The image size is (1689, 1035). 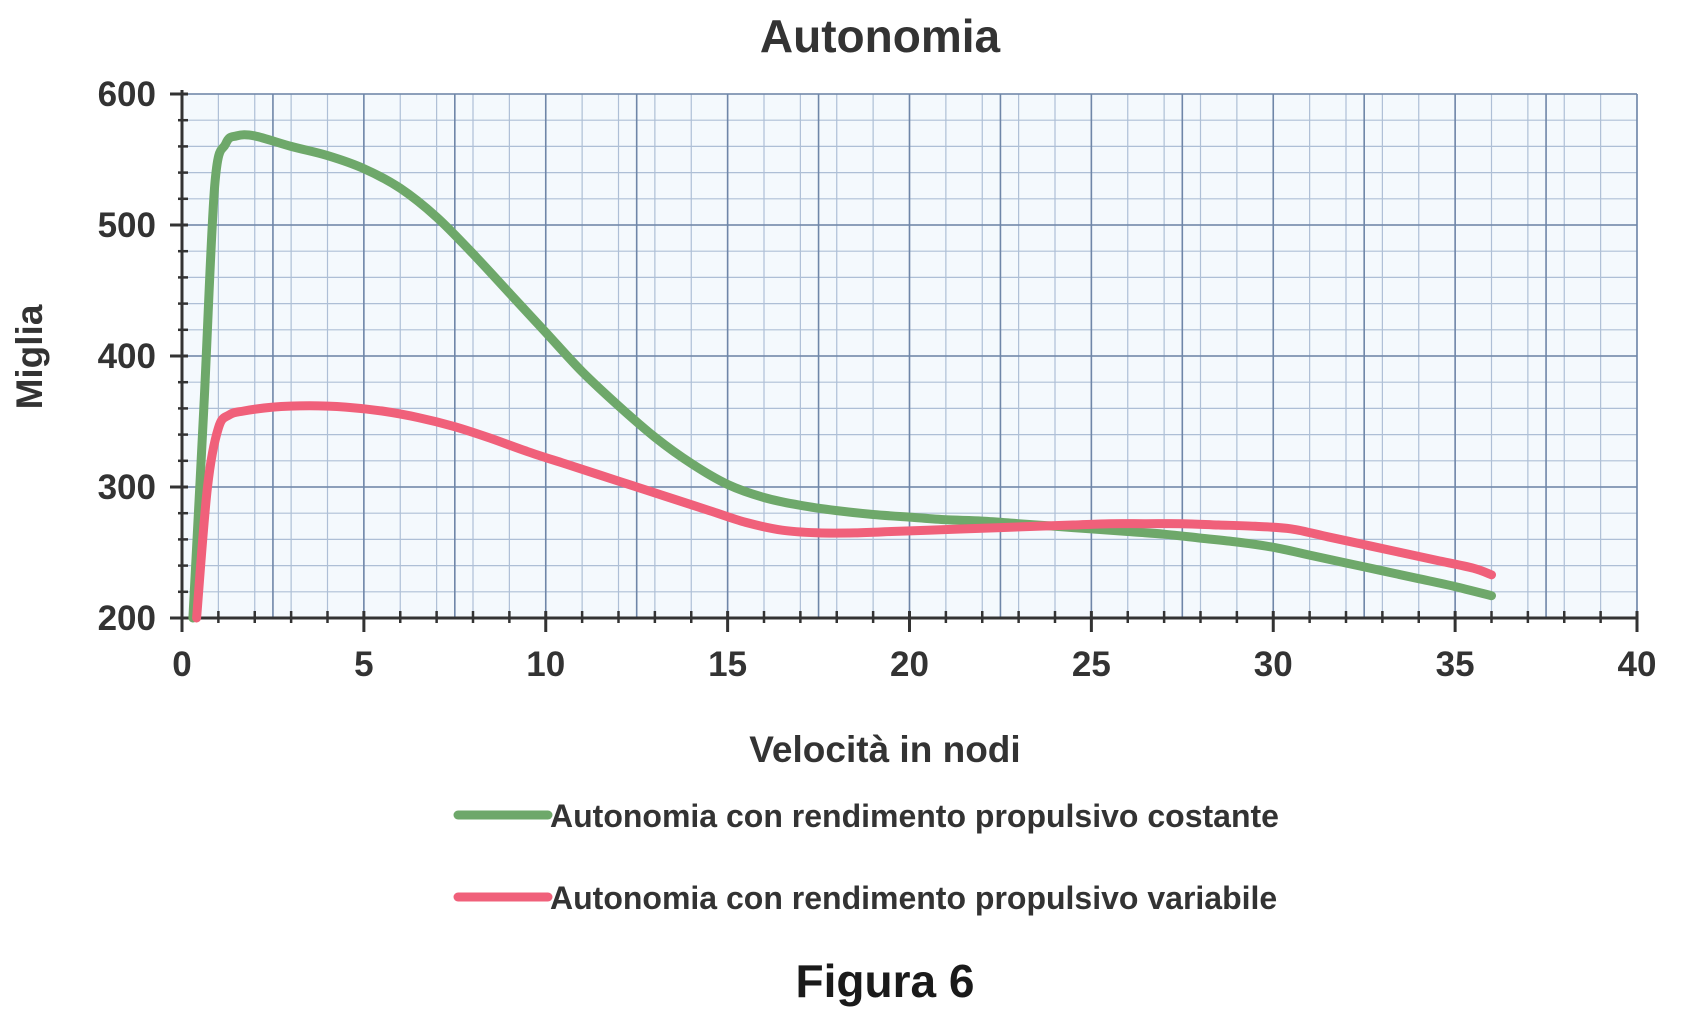 I want to click on x-tick-label: 35, so click(x=1455, y=664).